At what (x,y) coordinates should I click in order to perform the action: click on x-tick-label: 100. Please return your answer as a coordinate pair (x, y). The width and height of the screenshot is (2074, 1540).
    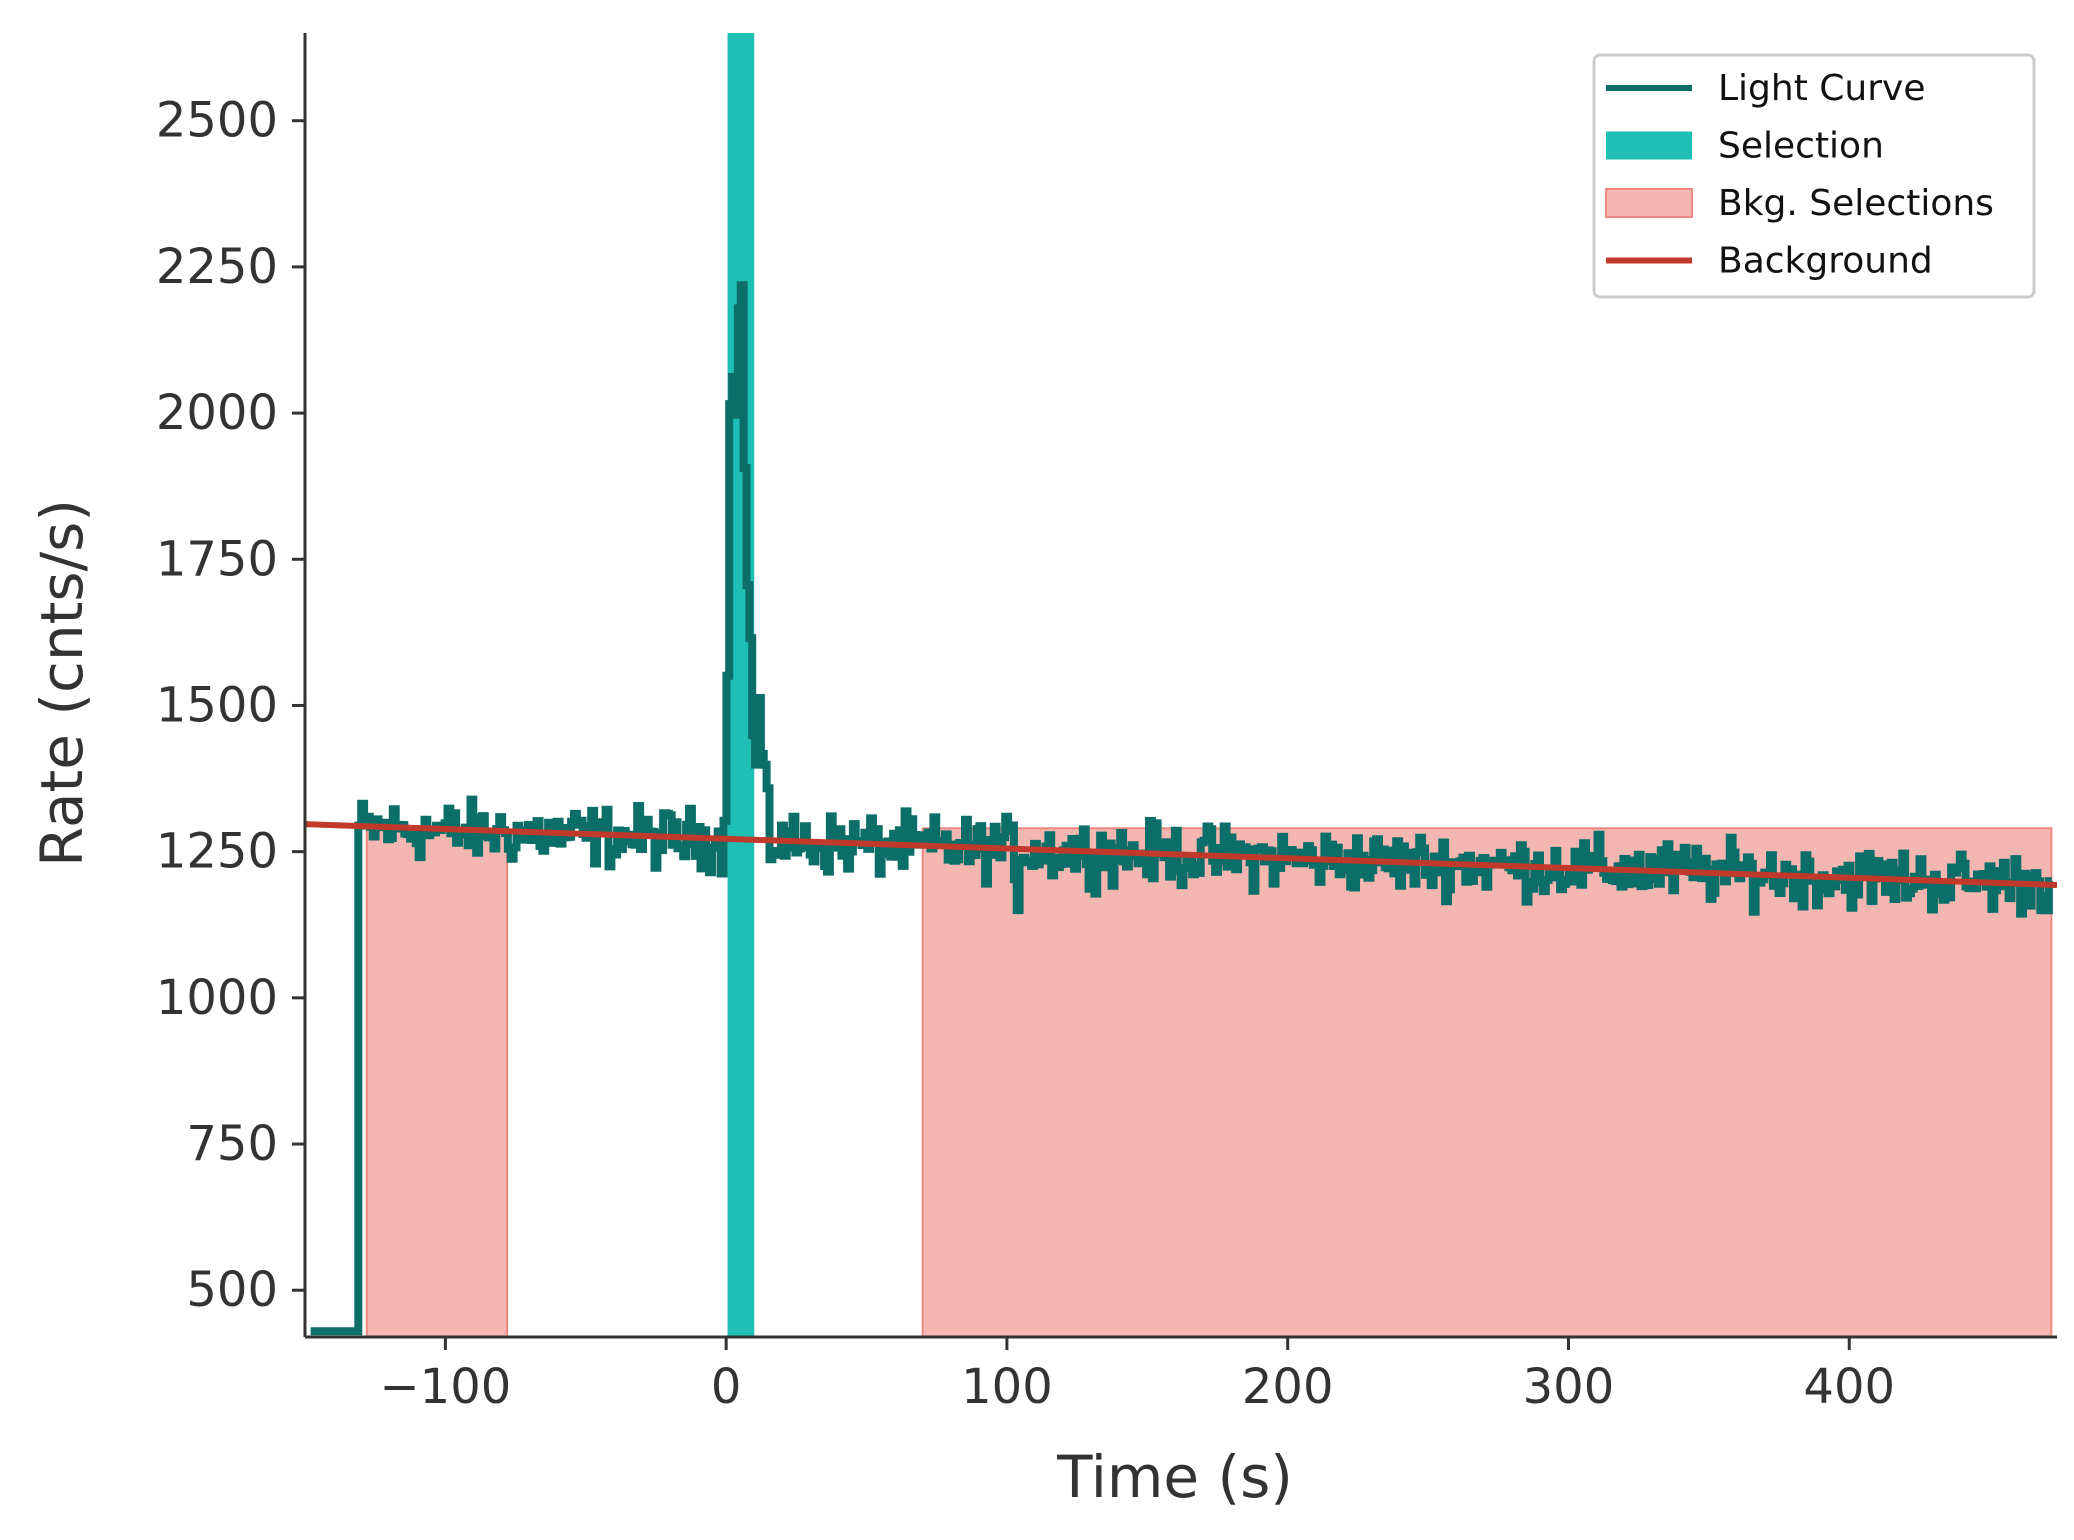
    Looking at the image, I should click on (1007, 1387).